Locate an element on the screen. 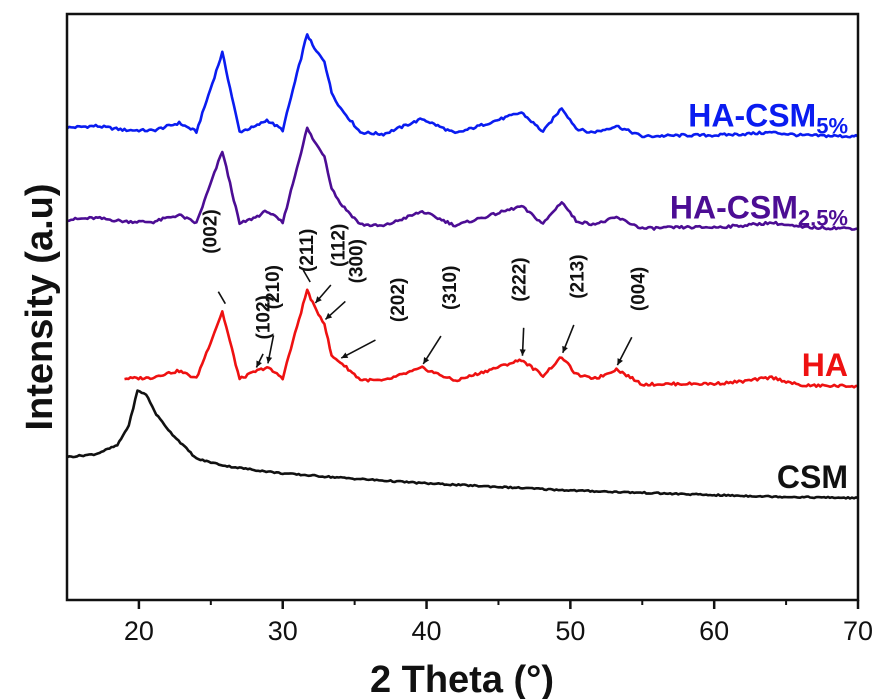 The height and width of the screenshot is (699, 878). peak-label: (222) is located at coordinates (519, 279).